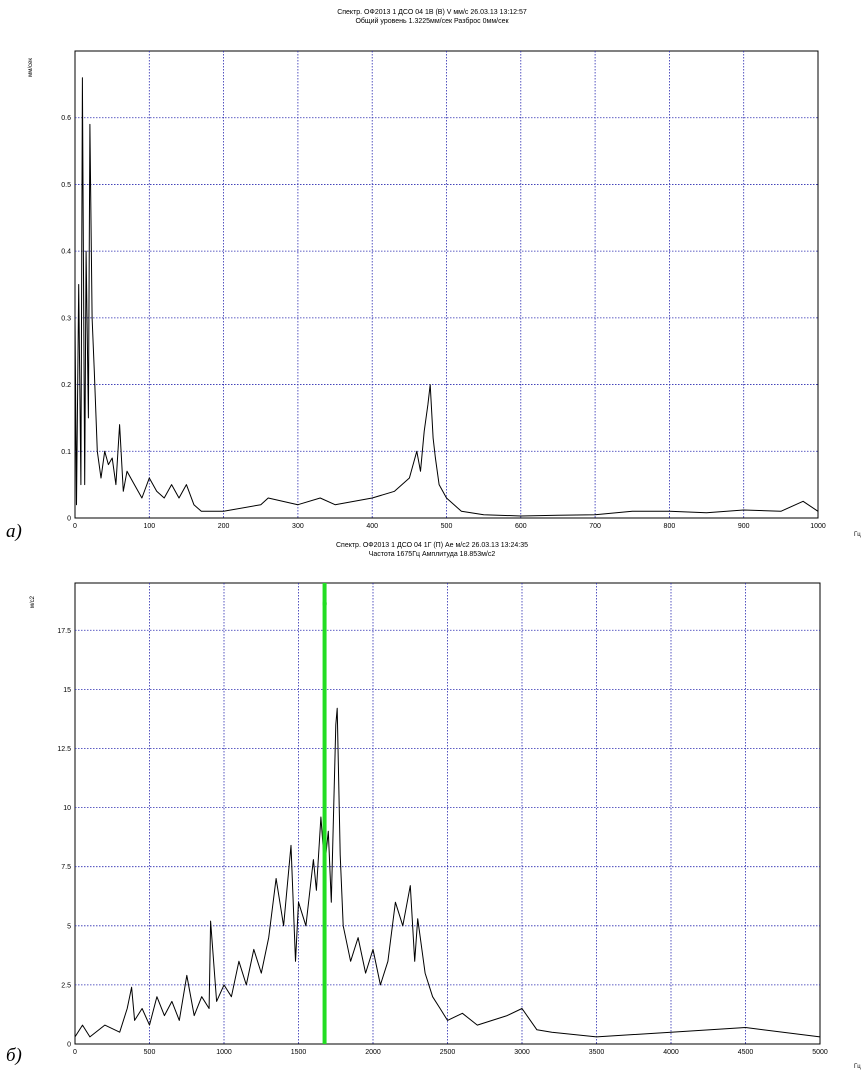  Describe the element at coordinates (66, 452) in the screenshot. I see `chart-a-y-tick-label: 0.1` at that location.